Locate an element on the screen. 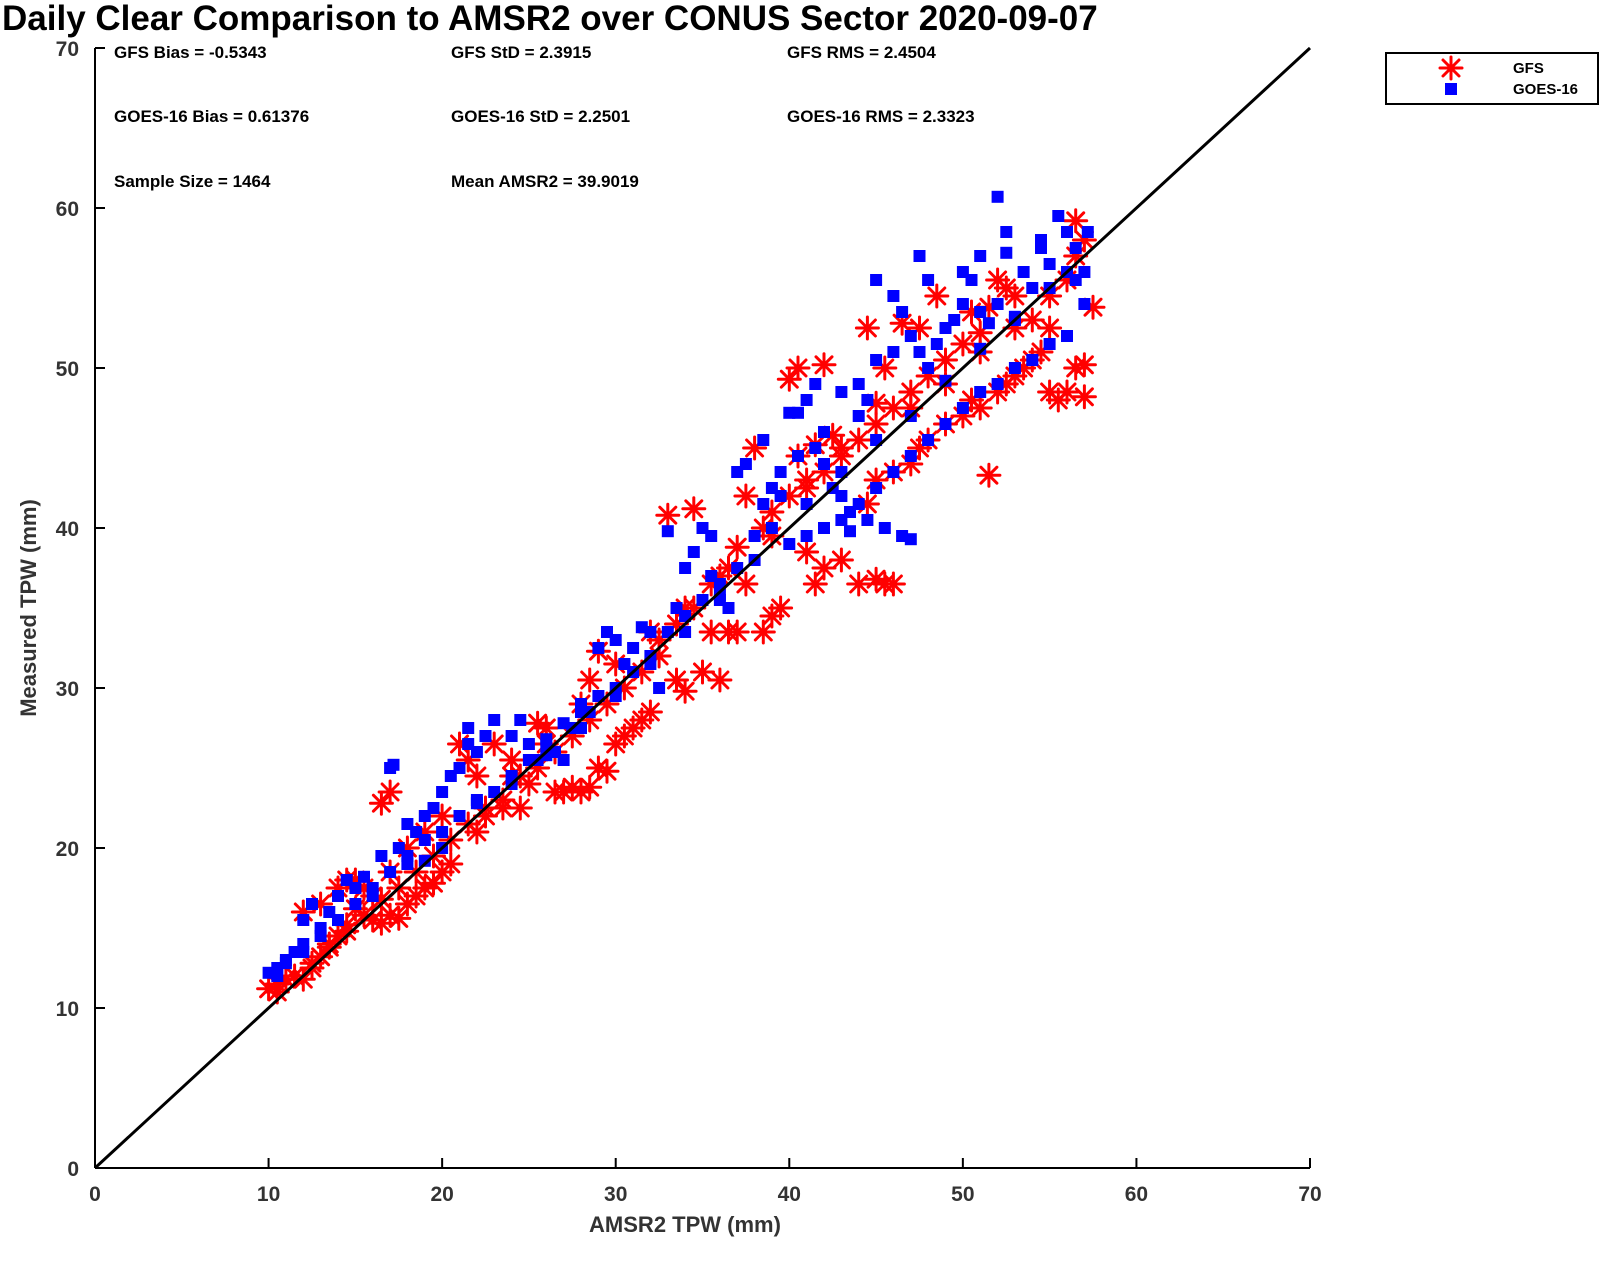  y-tick-label: 50 is located at coordinates (67, 369).